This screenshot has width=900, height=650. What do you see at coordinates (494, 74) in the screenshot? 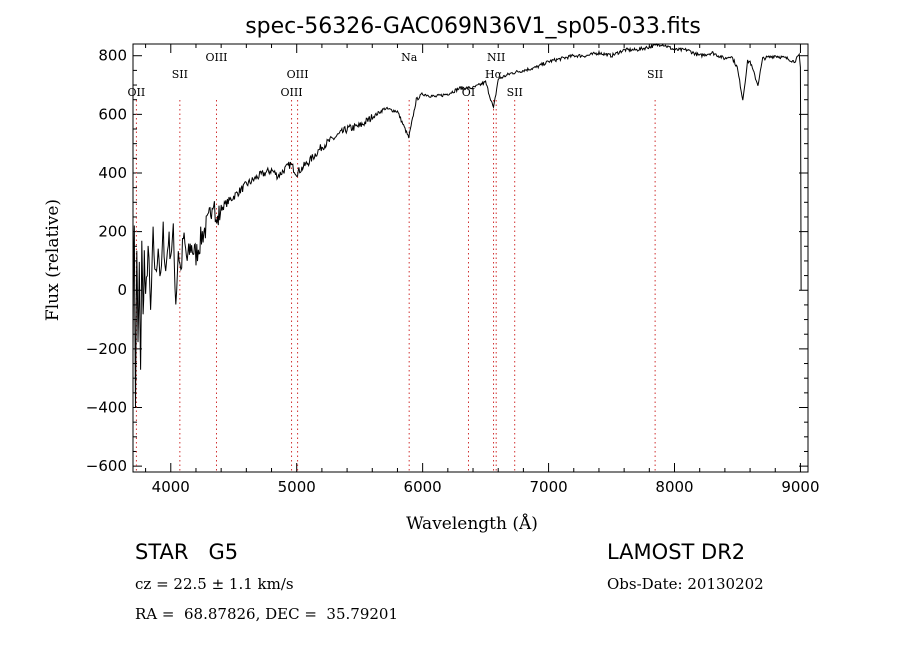
I see `emission-line-label: Hα` at bounding box center [494, 74].